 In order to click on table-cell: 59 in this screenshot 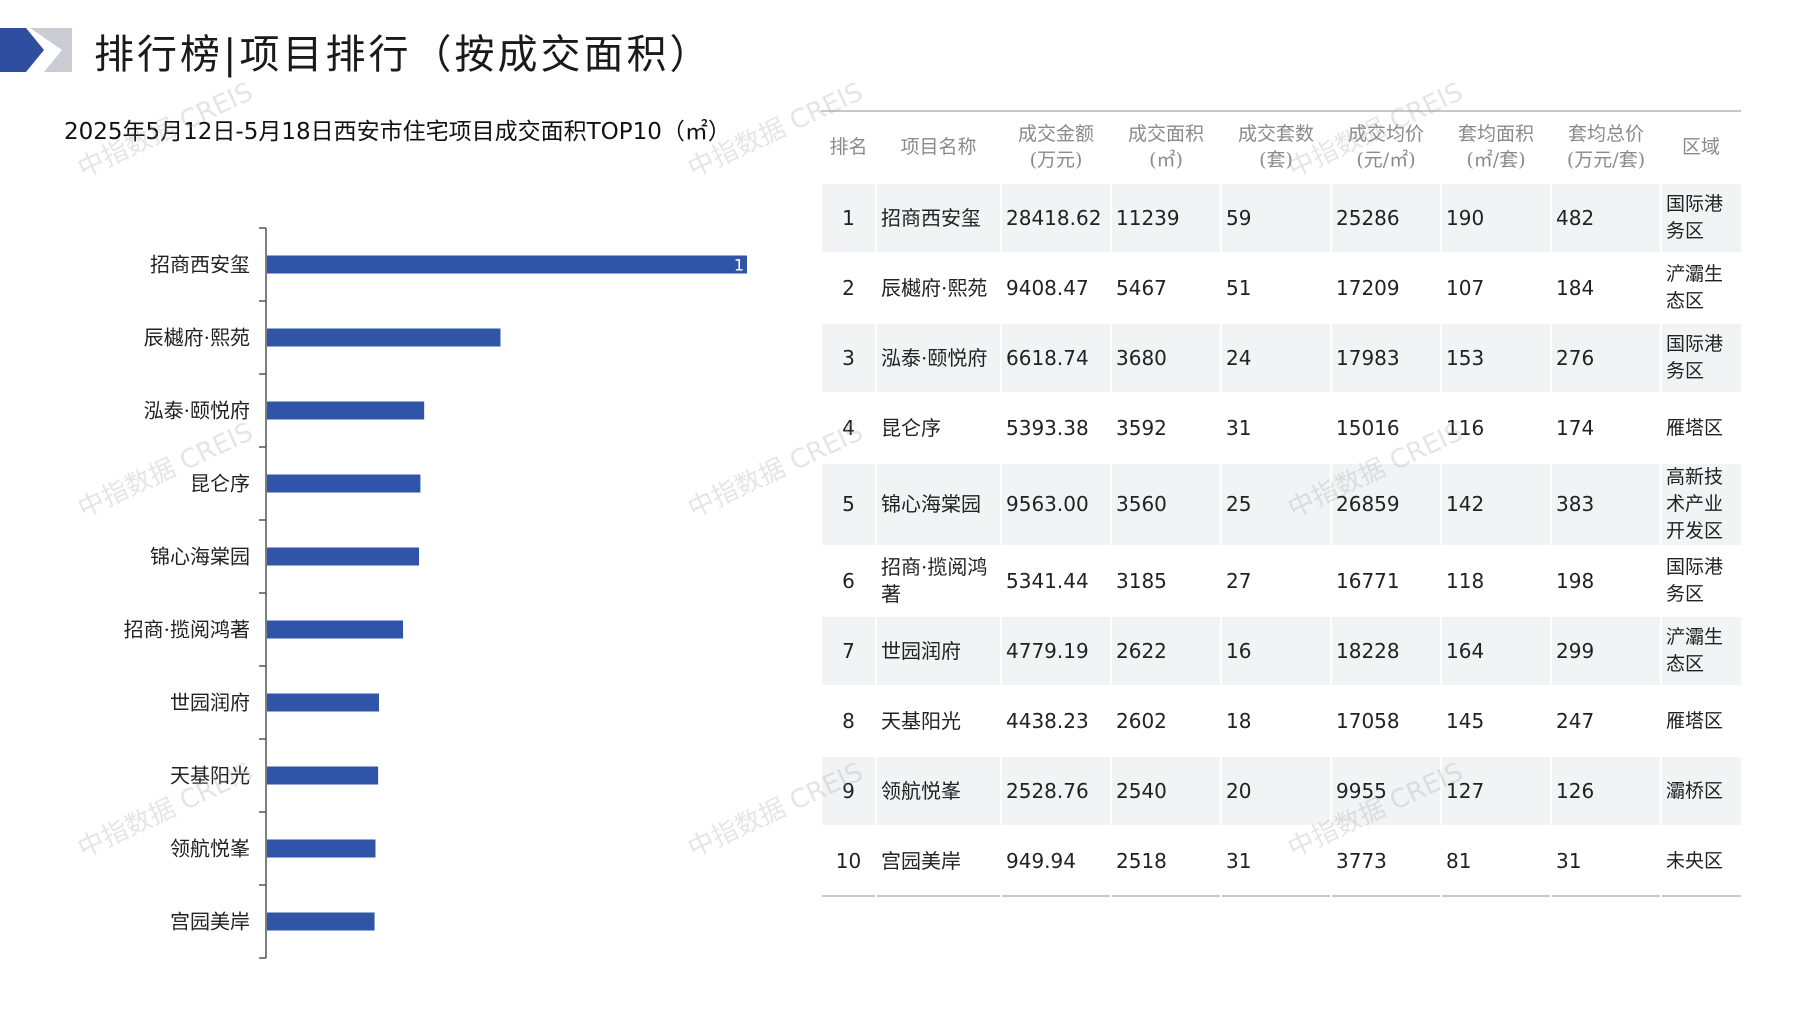, I will do `click(1275, 217)`.